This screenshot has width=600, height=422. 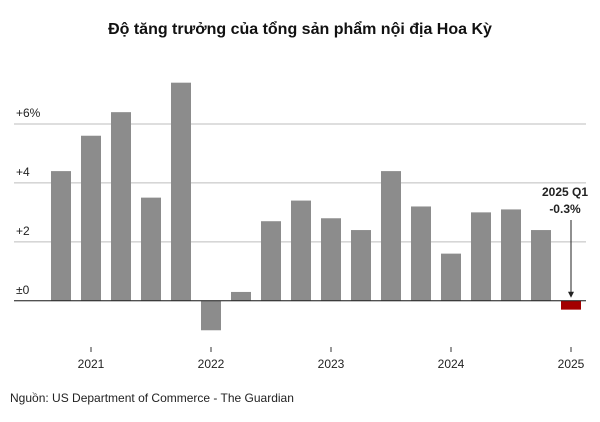 I want to click on y-tick-label: +2, so click(x=23, y=231).